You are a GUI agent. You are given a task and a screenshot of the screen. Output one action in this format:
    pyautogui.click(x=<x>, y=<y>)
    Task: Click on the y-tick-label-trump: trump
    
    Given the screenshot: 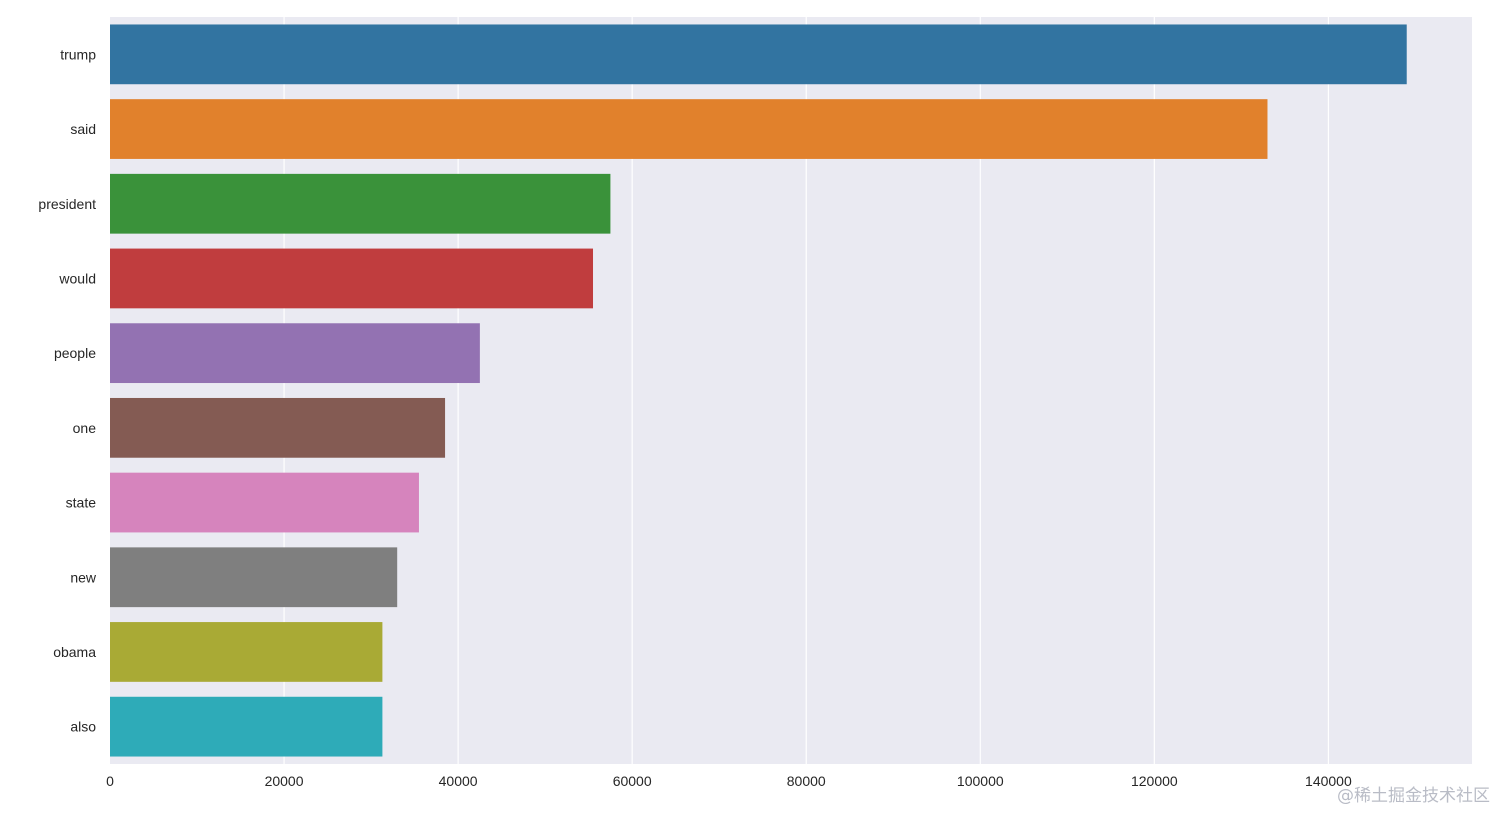 What is the action you would take?
    pyautogui.click(x=78, y=54)
    